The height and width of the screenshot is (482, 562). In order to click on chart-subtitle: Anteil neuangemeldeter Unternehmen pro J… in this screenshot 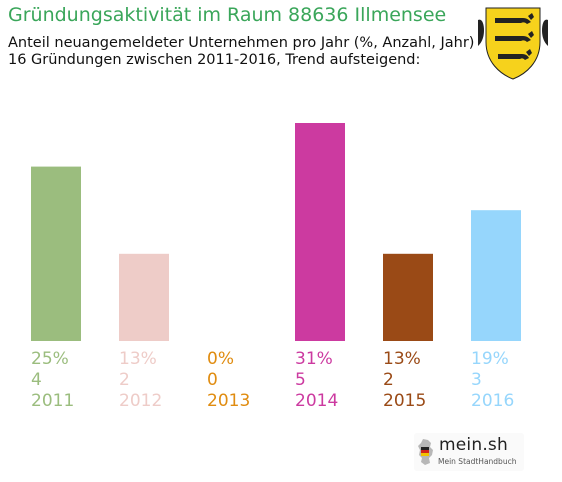, I will do `click(241, 52)`.